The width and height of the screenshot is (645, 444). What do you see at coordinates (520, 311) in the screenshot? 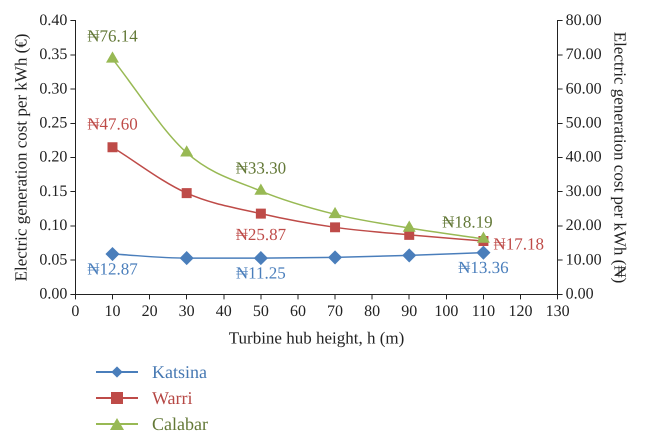
I see `x-tick-label: 120` at bounding box center [520, 311].